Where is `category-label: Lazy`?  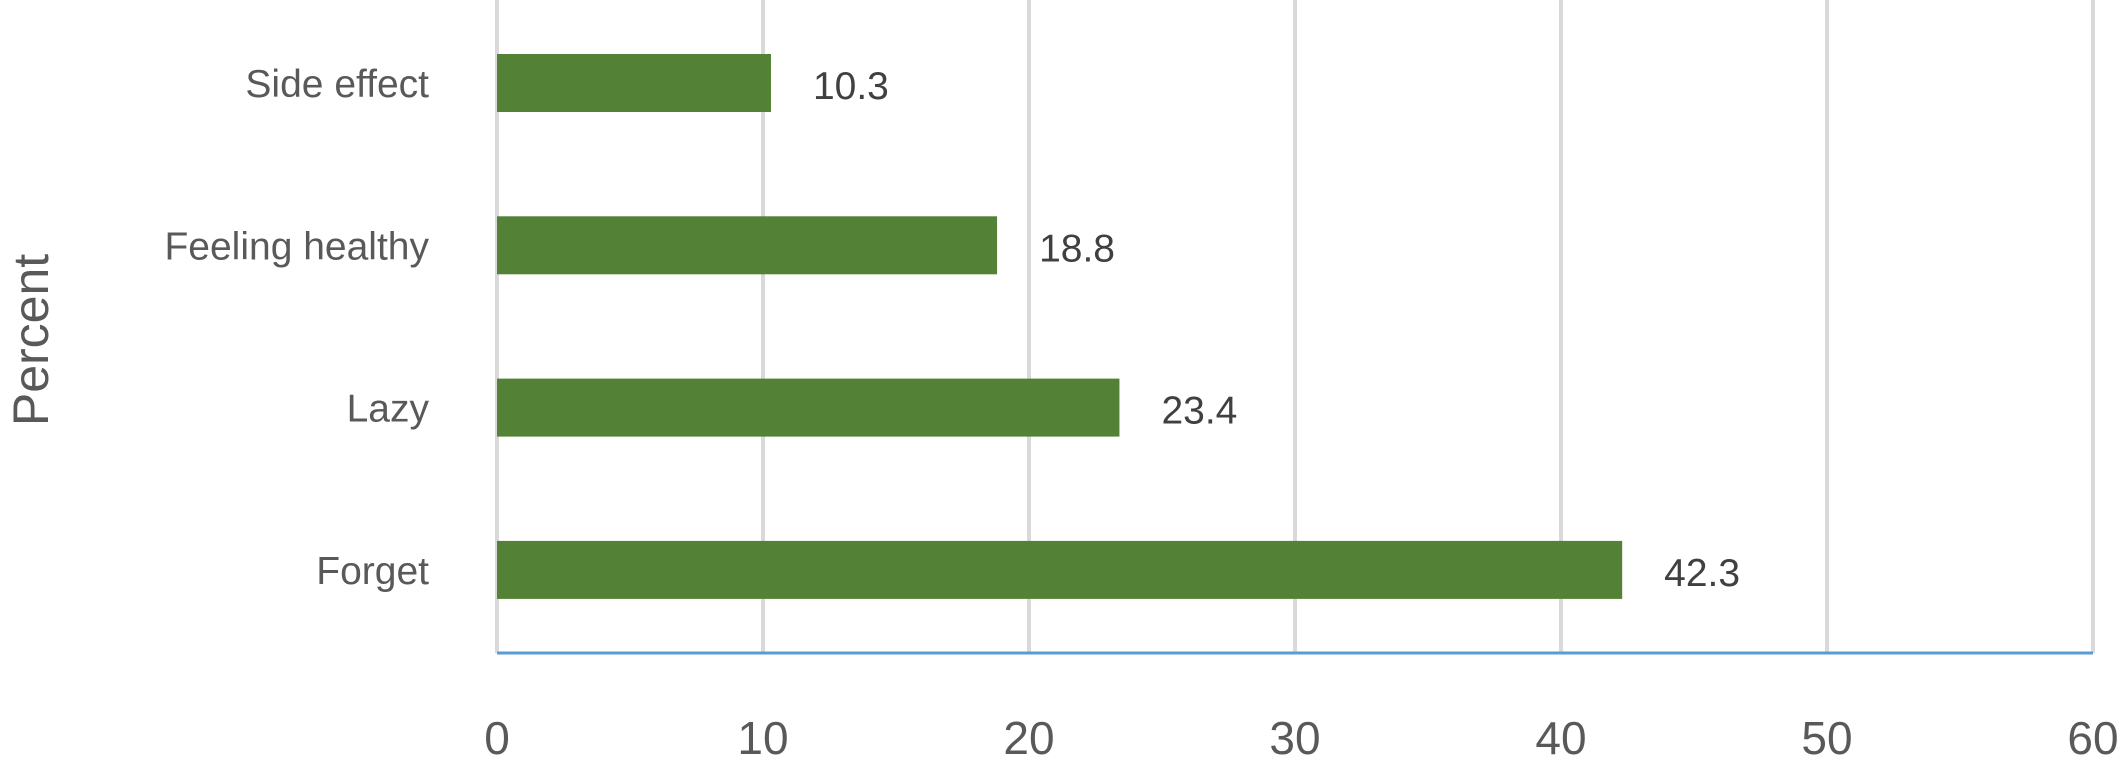 category-label: Lazy is located at coordinates (388, 409).